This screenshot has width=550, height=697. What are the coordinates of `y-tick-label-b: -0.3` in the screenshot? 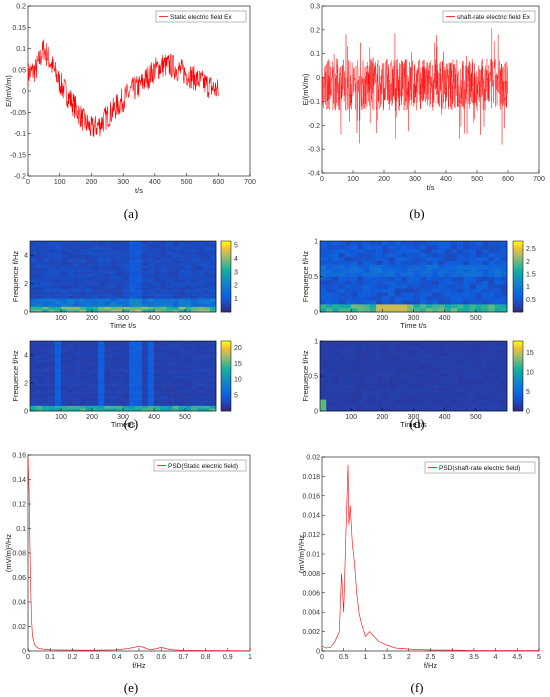 It's located at (314, 150).